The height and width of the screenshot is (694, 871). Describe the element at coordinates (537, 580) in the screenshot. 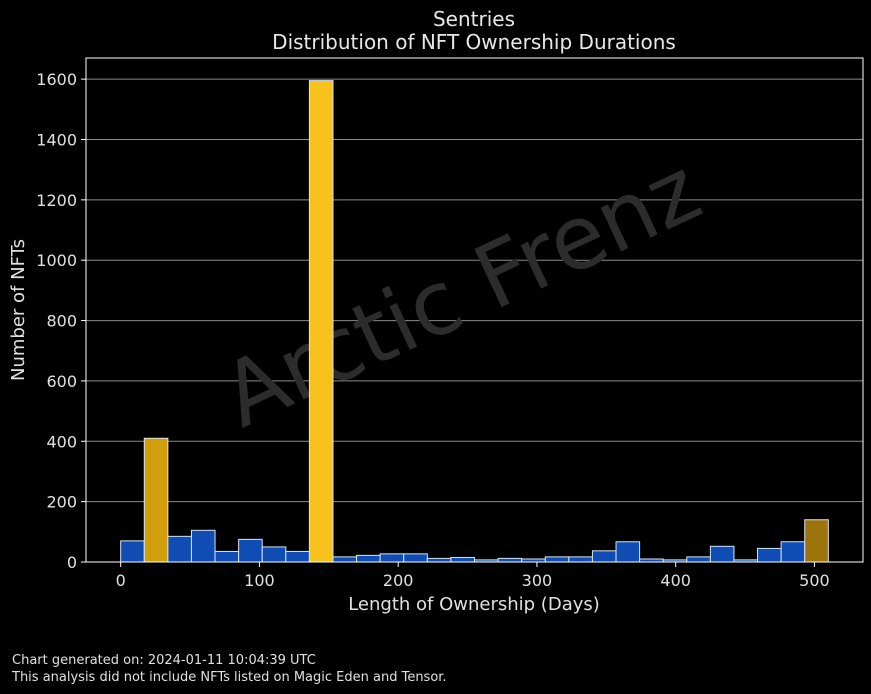

I see `x-tick-label: 300` at that location.